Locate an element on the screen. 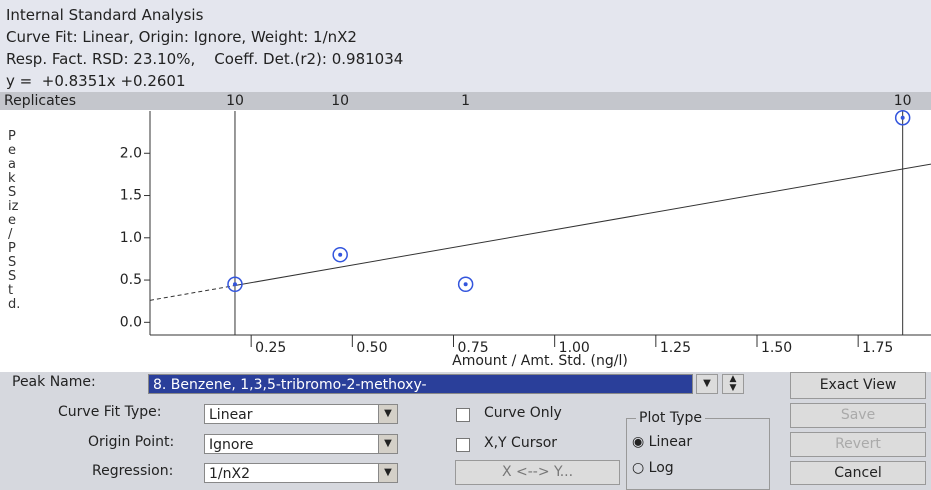  x-tick-label: 0.75 is located at coordinates (472, 348).